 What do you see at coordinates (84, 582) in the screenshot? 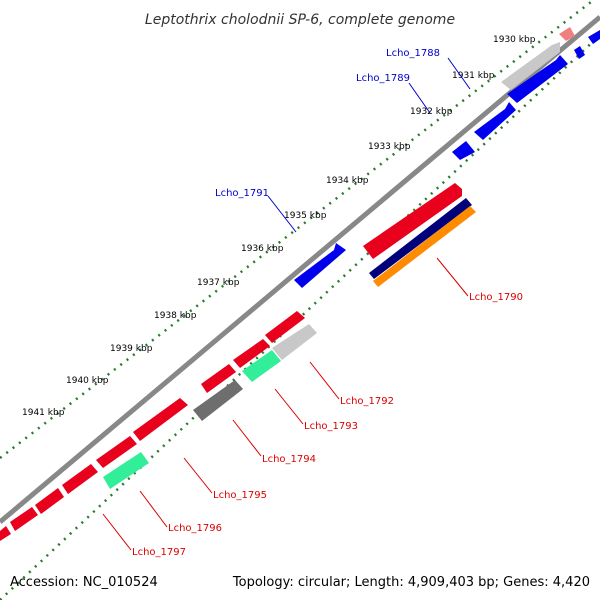
I see `accession-text: Accession: NC_010524` at bounding box center [84, 582].